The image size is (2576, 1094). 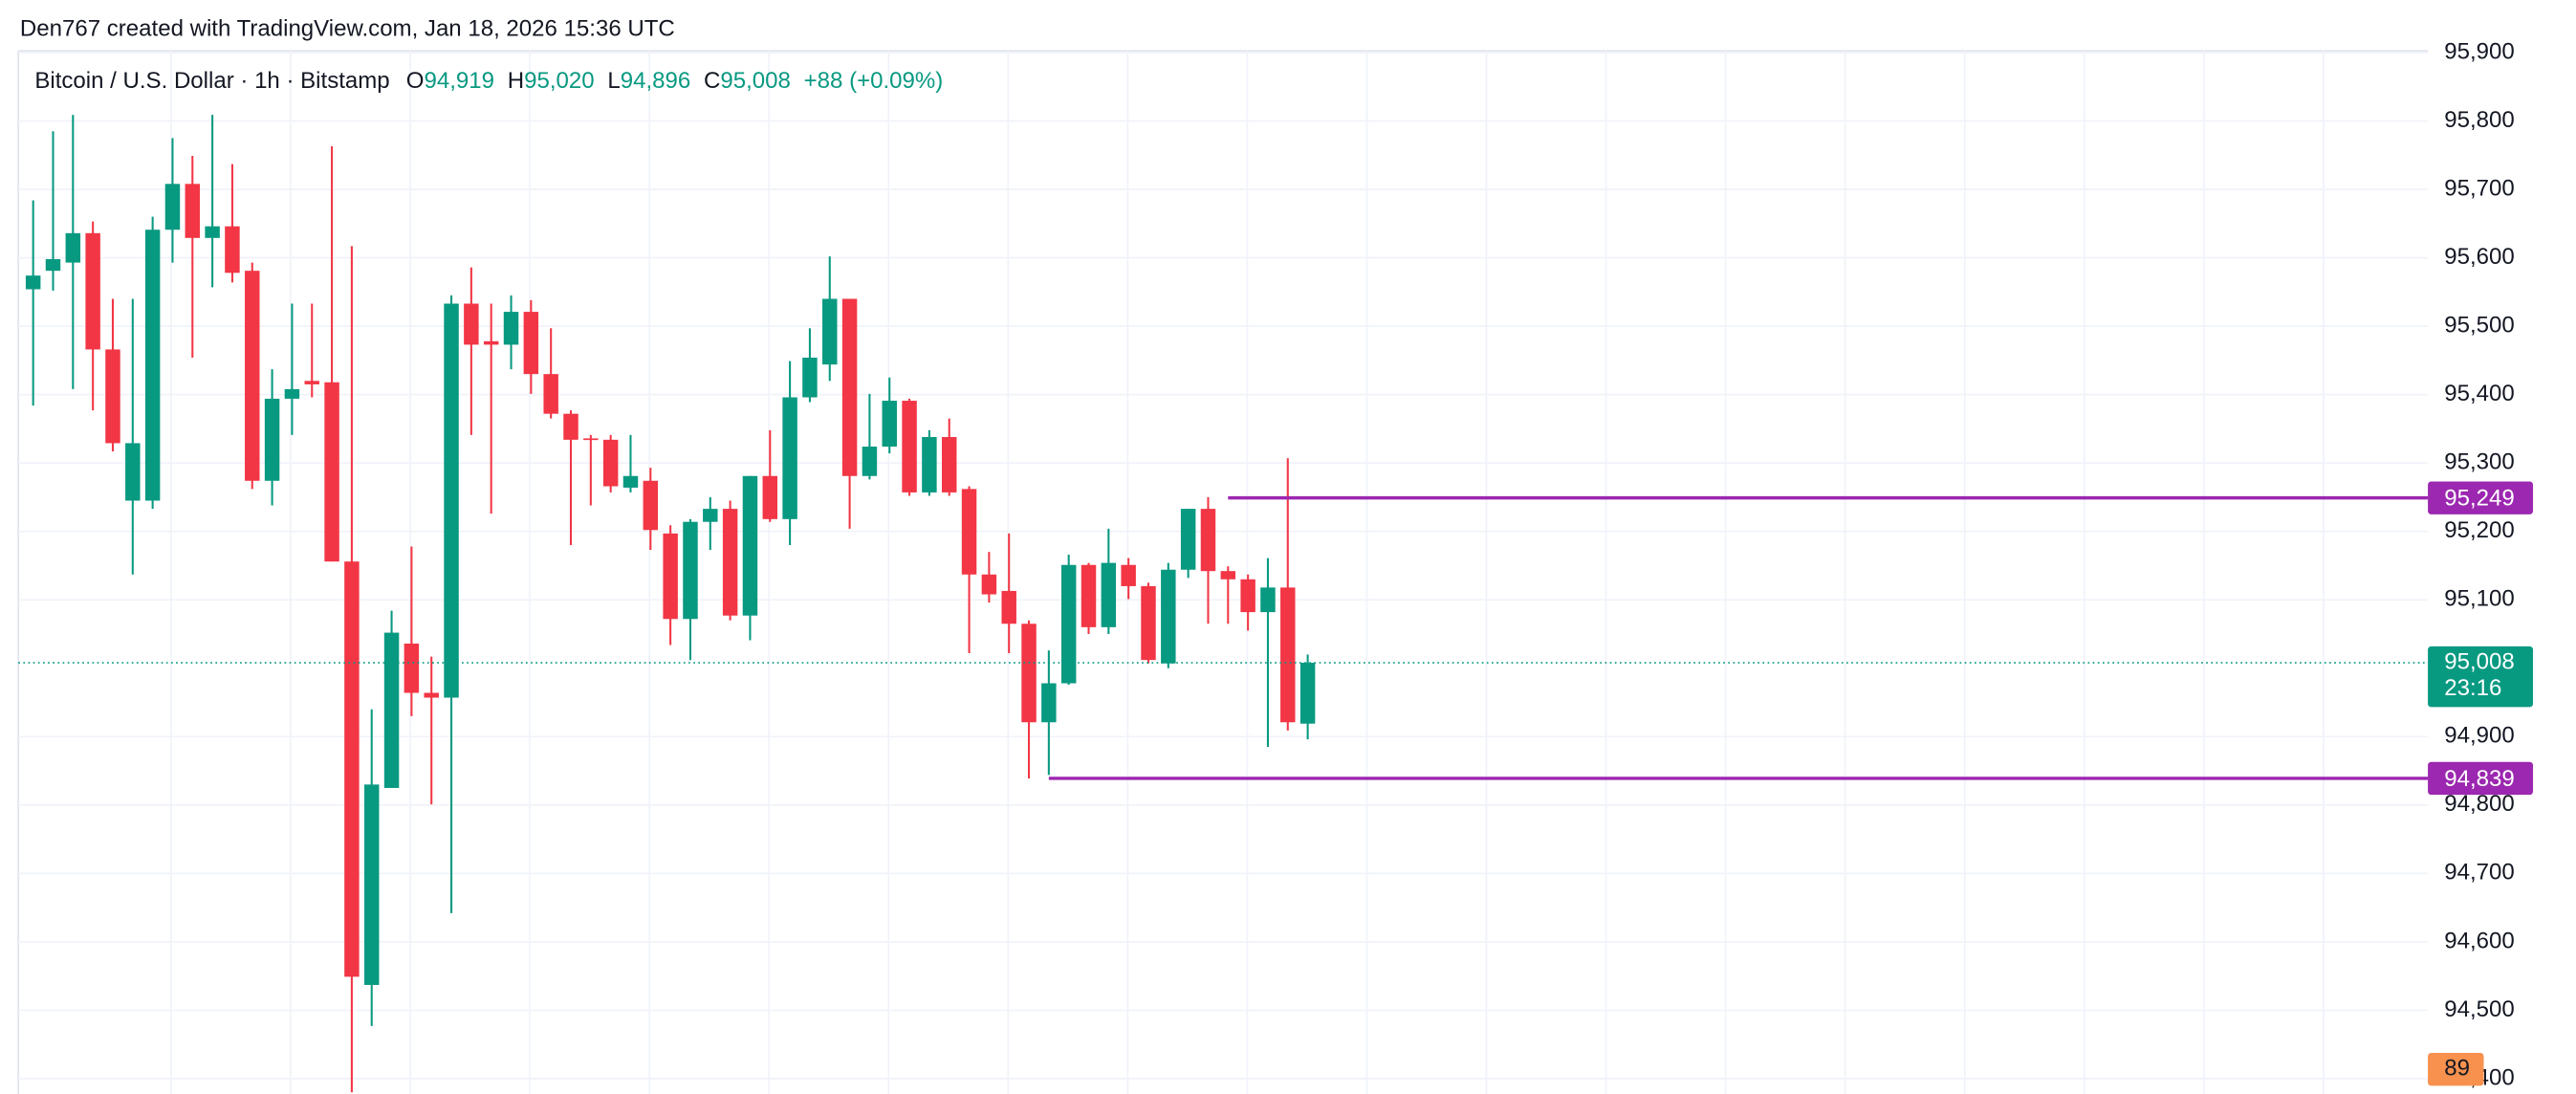 What do you see at coordinates (2479, 51) in the screenshot?
I see `y-tick-label: 95,900` at bounding box center [2479, 51].